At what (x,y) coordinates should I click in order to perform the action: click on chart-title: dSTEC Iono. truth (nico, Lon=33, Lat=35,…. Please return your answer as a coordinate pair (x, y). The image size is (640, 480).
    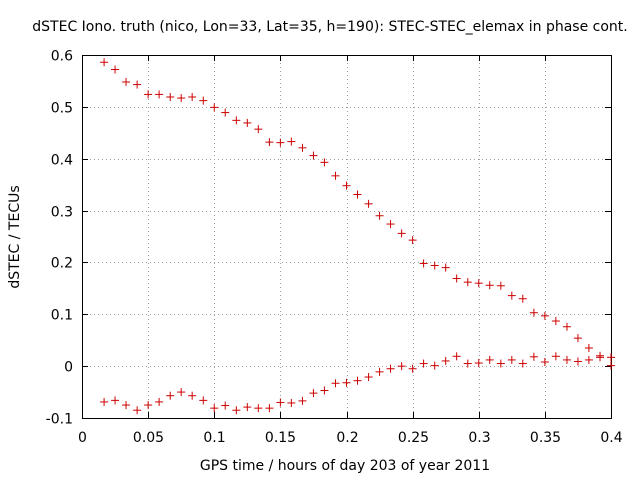
    Looking at the image, I should click on (329, 27).